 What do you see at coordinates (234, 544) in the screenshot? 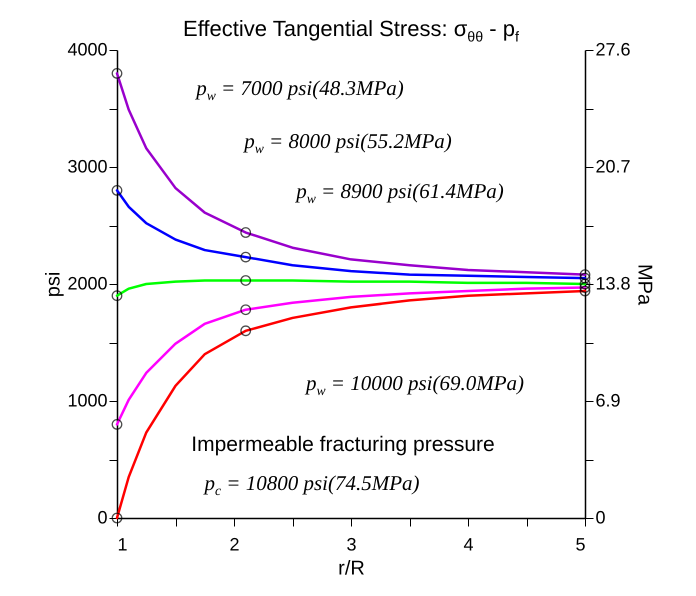
I see `x-tick-label: 2` at bounding box center [234, 544].